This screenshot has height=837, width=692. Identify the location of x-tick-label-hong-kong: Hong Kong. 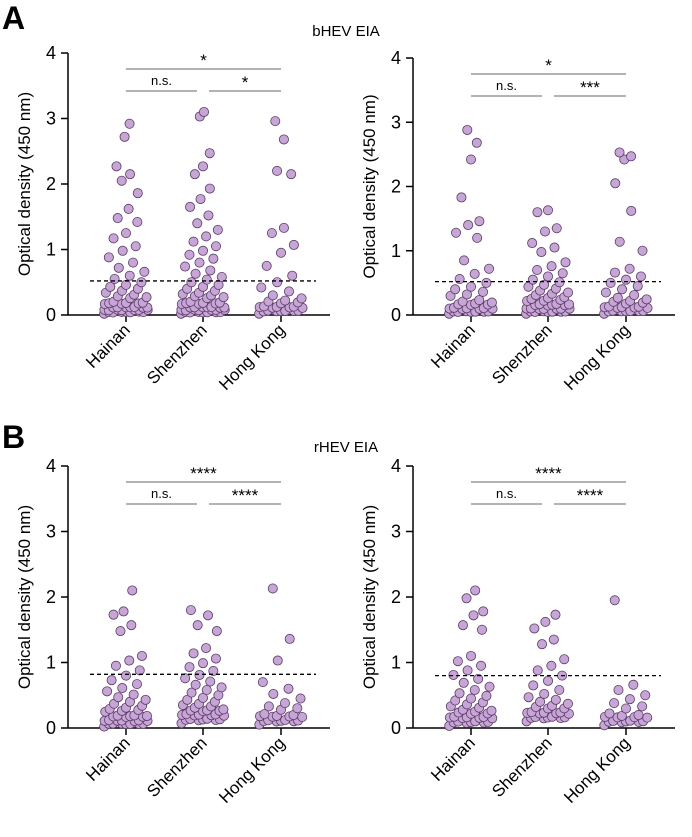
(597, 770).